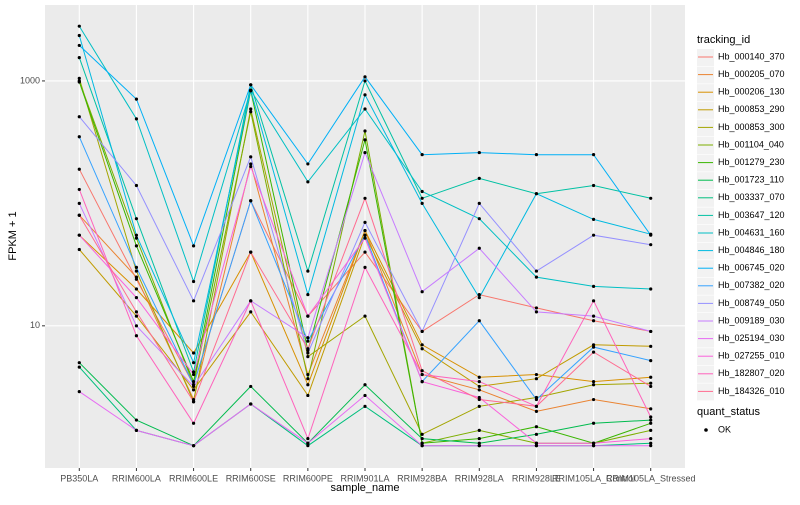  What do you see at coordinates (751, 356) in the screenshot?
I see `legend-label: Hb_027255_010` at bounding box center [751, 356].